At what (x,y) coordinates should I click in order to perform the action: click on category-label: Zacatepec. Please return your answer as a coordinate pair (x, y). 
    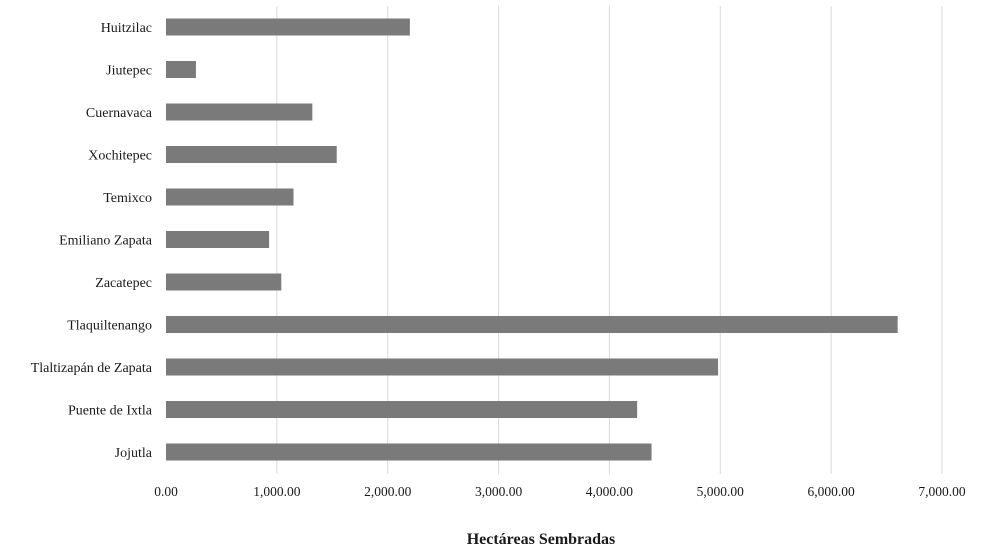
    Looking at the image, I should click on (123, 283).